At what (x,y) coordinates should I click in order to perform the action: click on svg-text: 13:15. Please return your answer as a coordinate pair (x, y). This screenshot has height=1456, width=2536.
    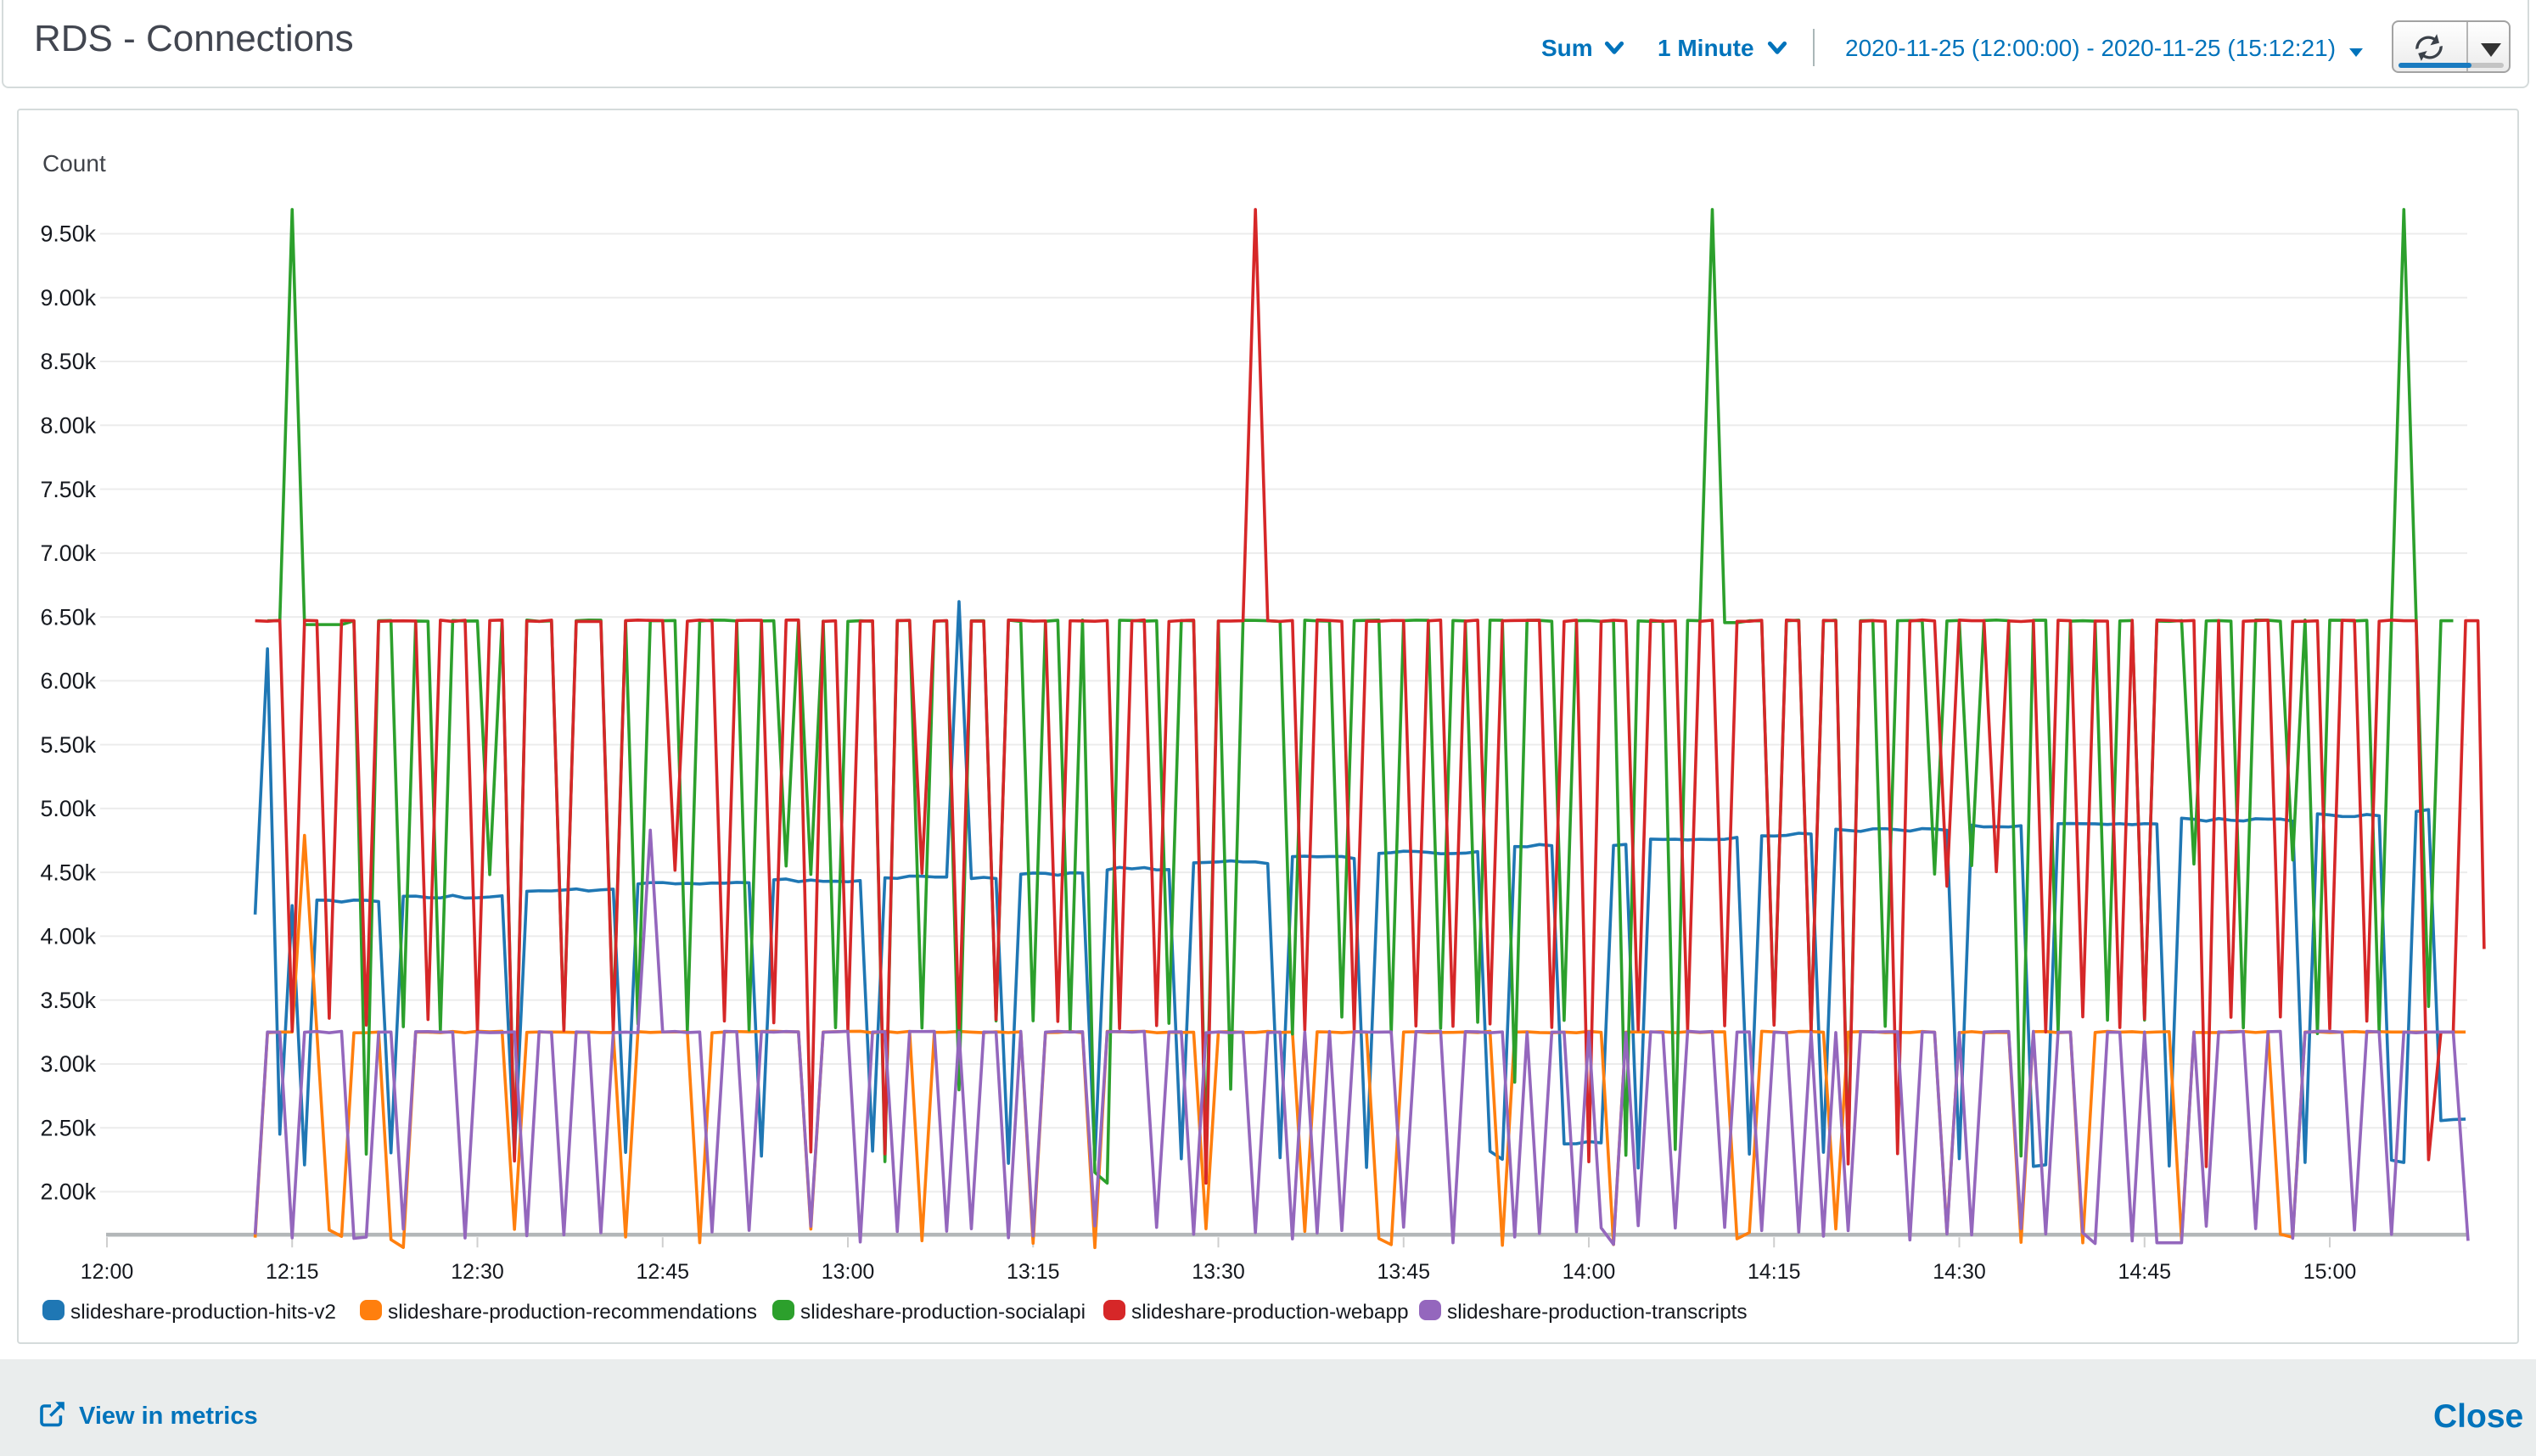
    Looking at the image, I should click on (1033, 1272).